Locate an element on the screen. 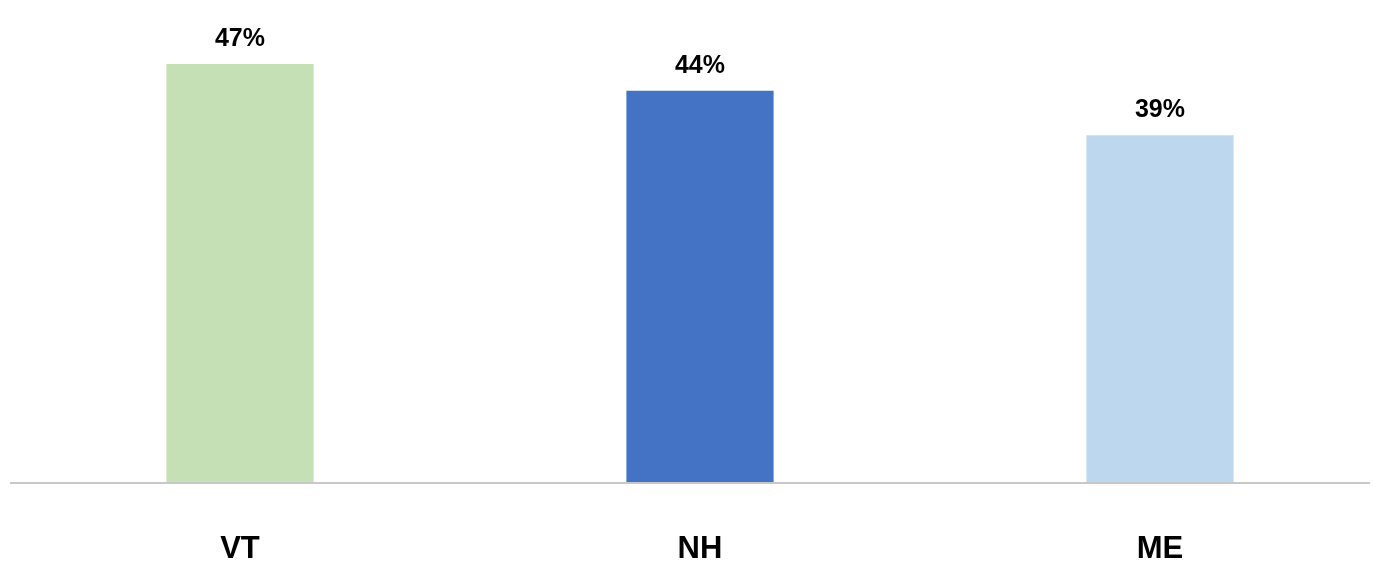 The height and width of the screenshot is (561, 1380). data-label: 47% is located at coordinates (240, 37).